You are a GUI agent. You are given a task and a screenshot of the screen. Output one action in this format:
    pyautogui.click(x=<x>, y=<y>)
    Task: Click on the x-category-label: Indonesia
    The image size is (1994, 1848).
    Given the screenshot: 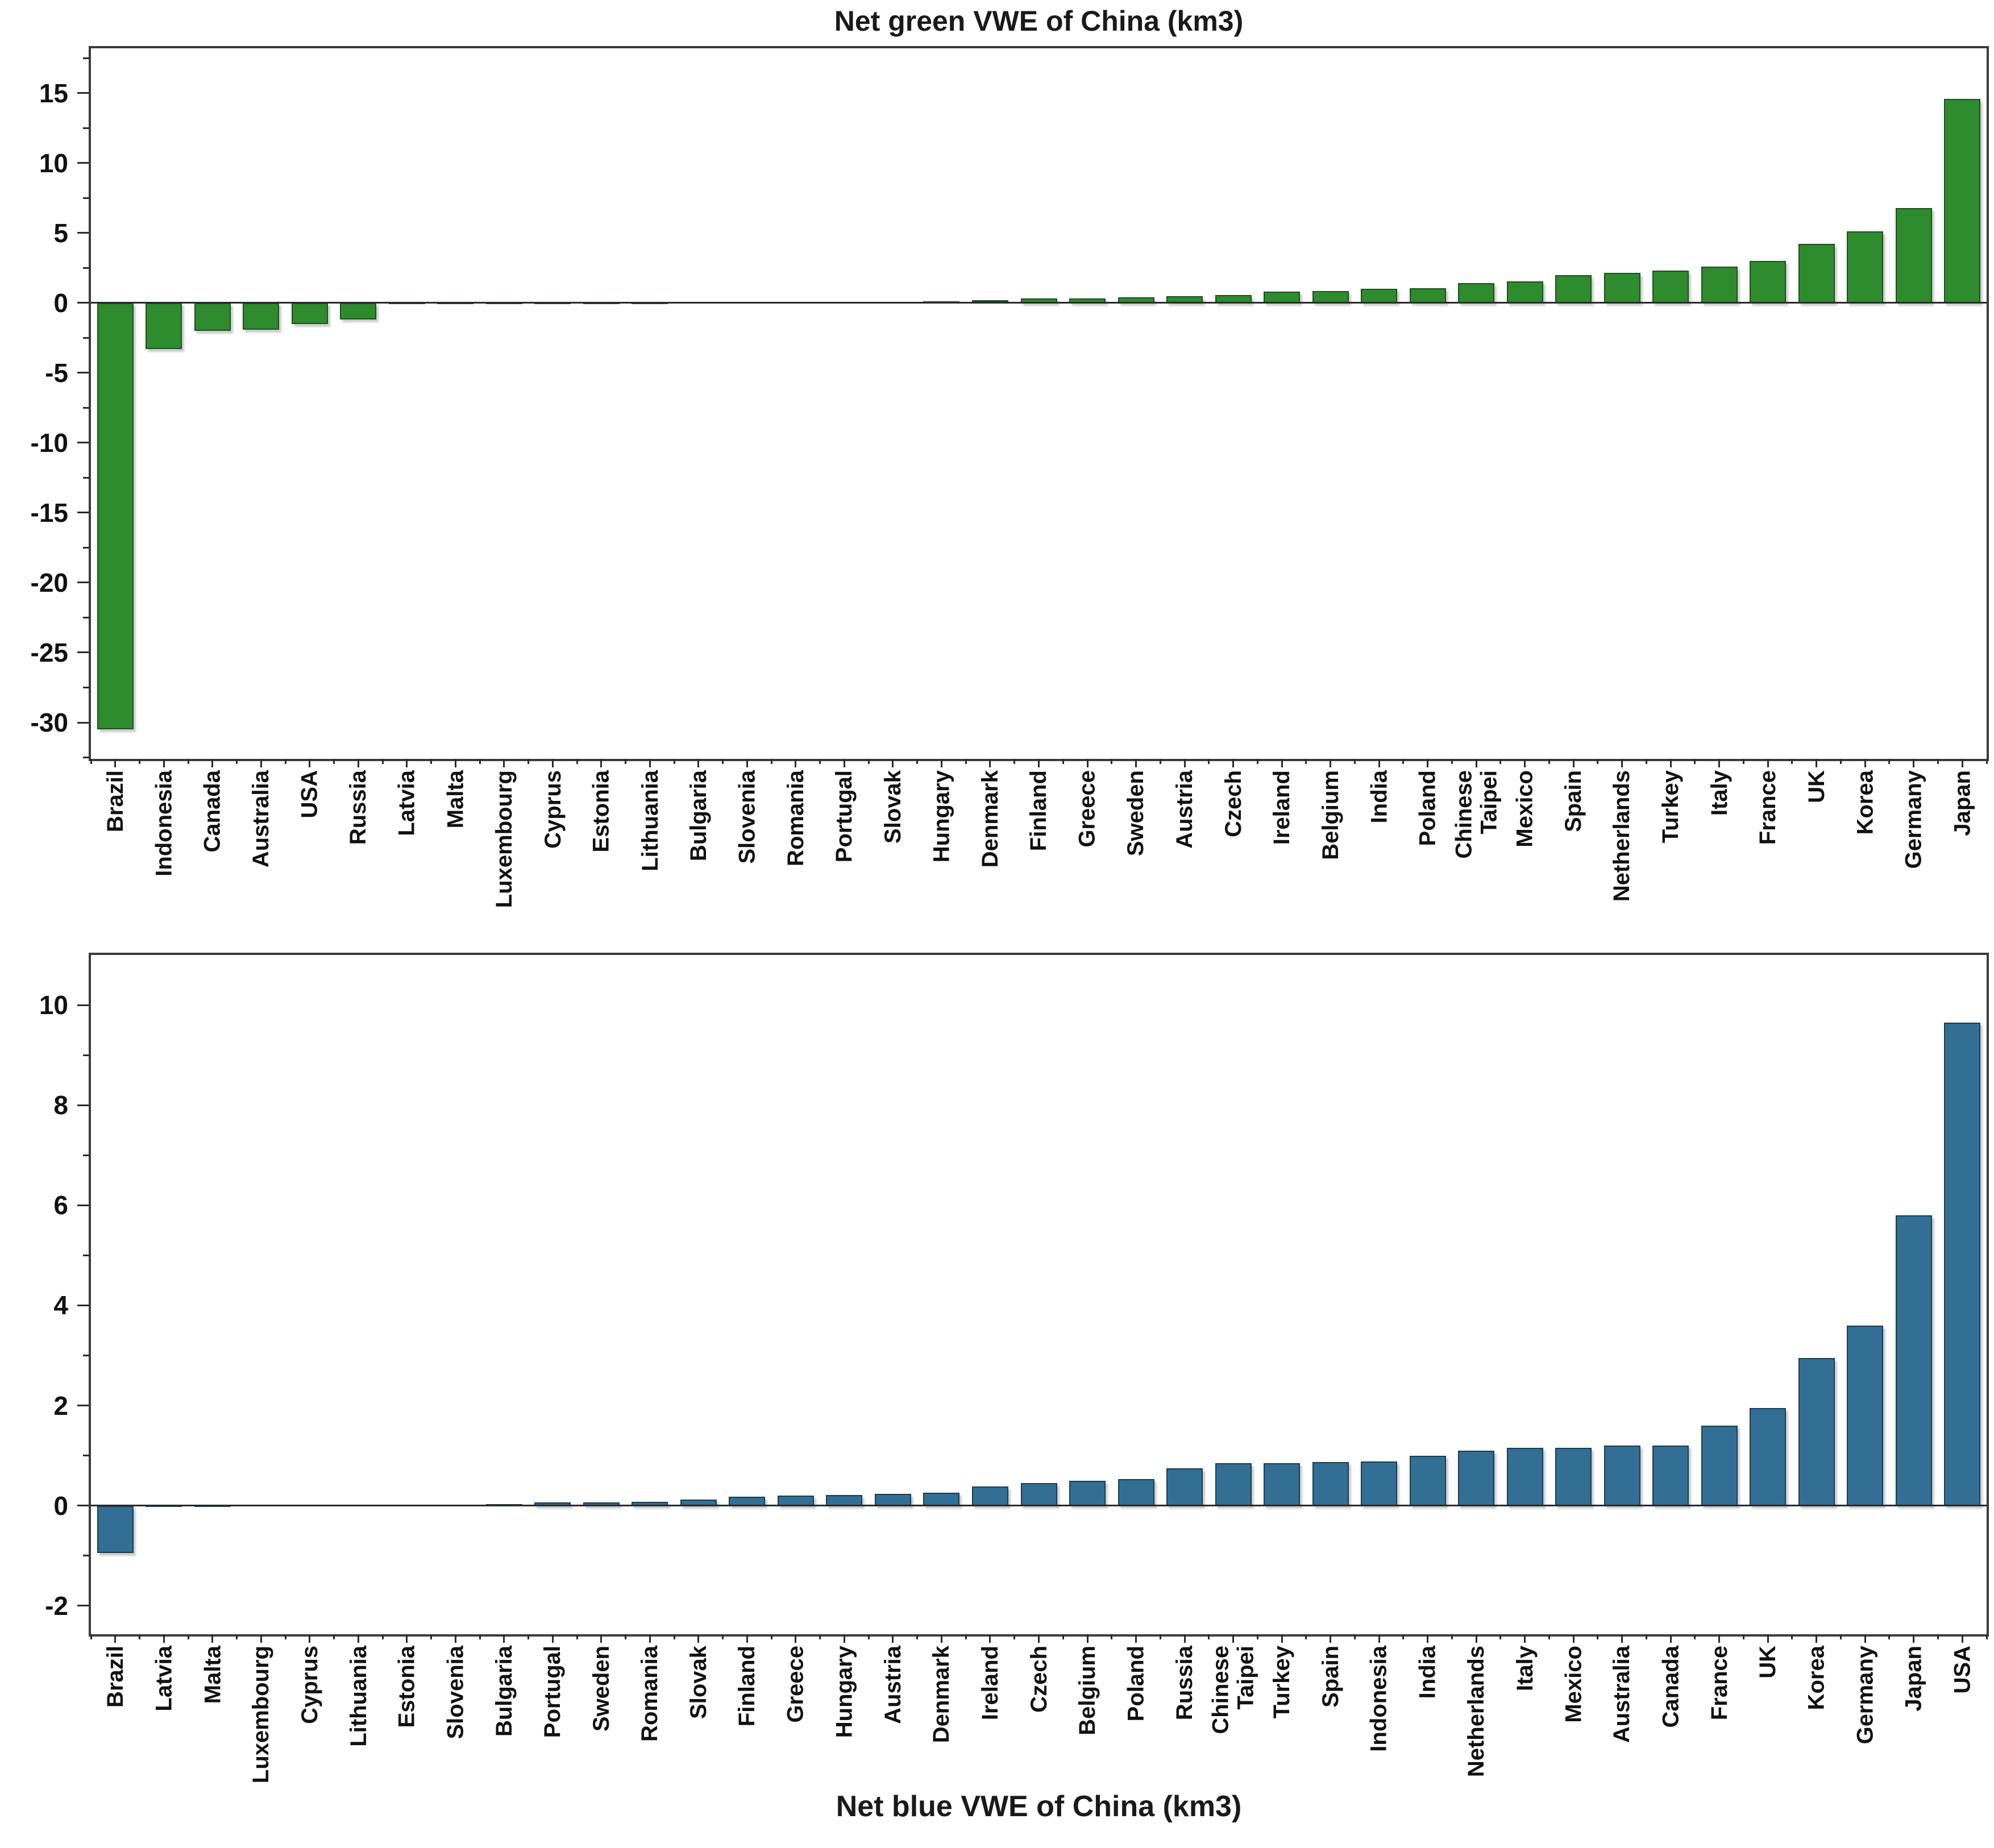 What is the action you would take?
    pyautogui.click(x=1379, y=1699)
    